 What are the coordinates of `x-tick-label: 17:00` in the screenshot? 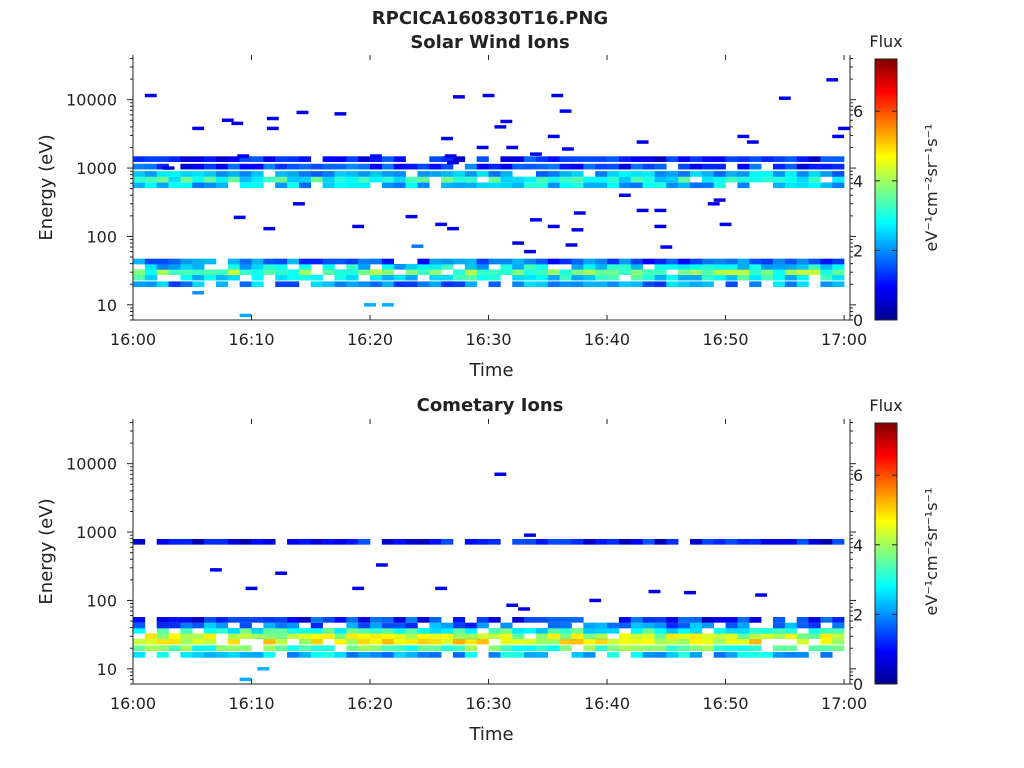 It's located at (844, 703).